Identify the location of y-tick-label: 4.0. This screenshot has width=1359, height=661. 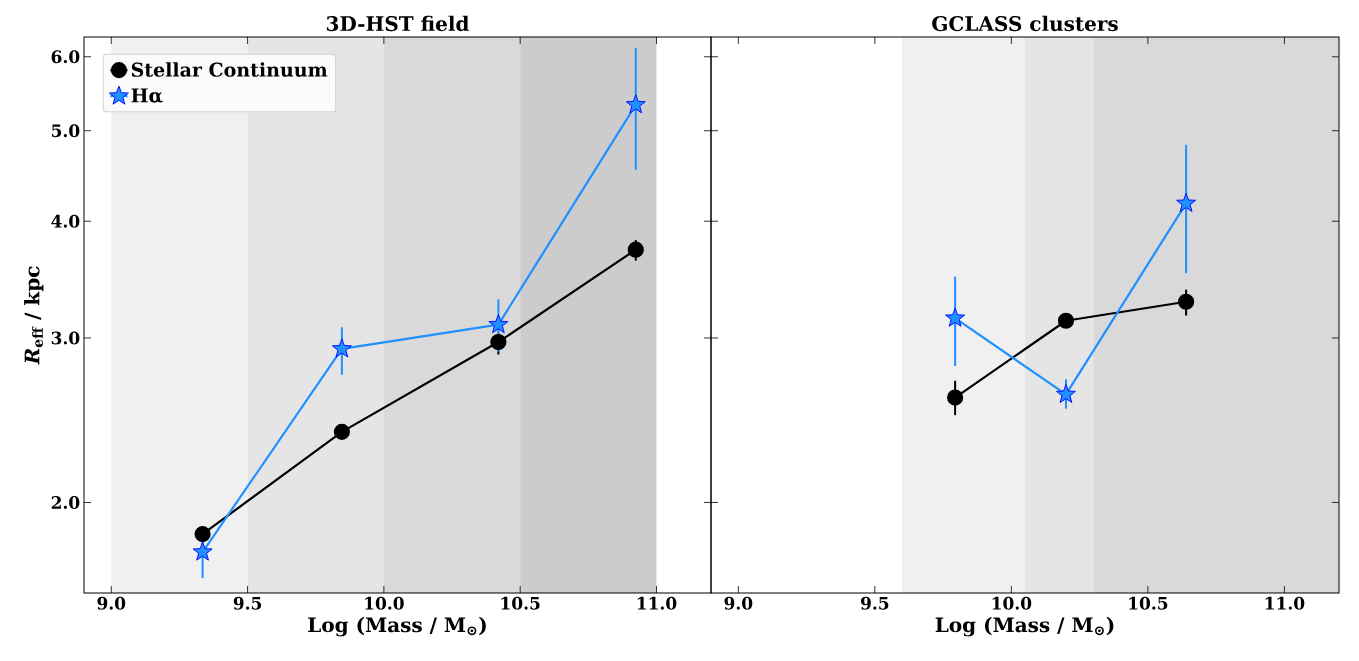
(65, 221).